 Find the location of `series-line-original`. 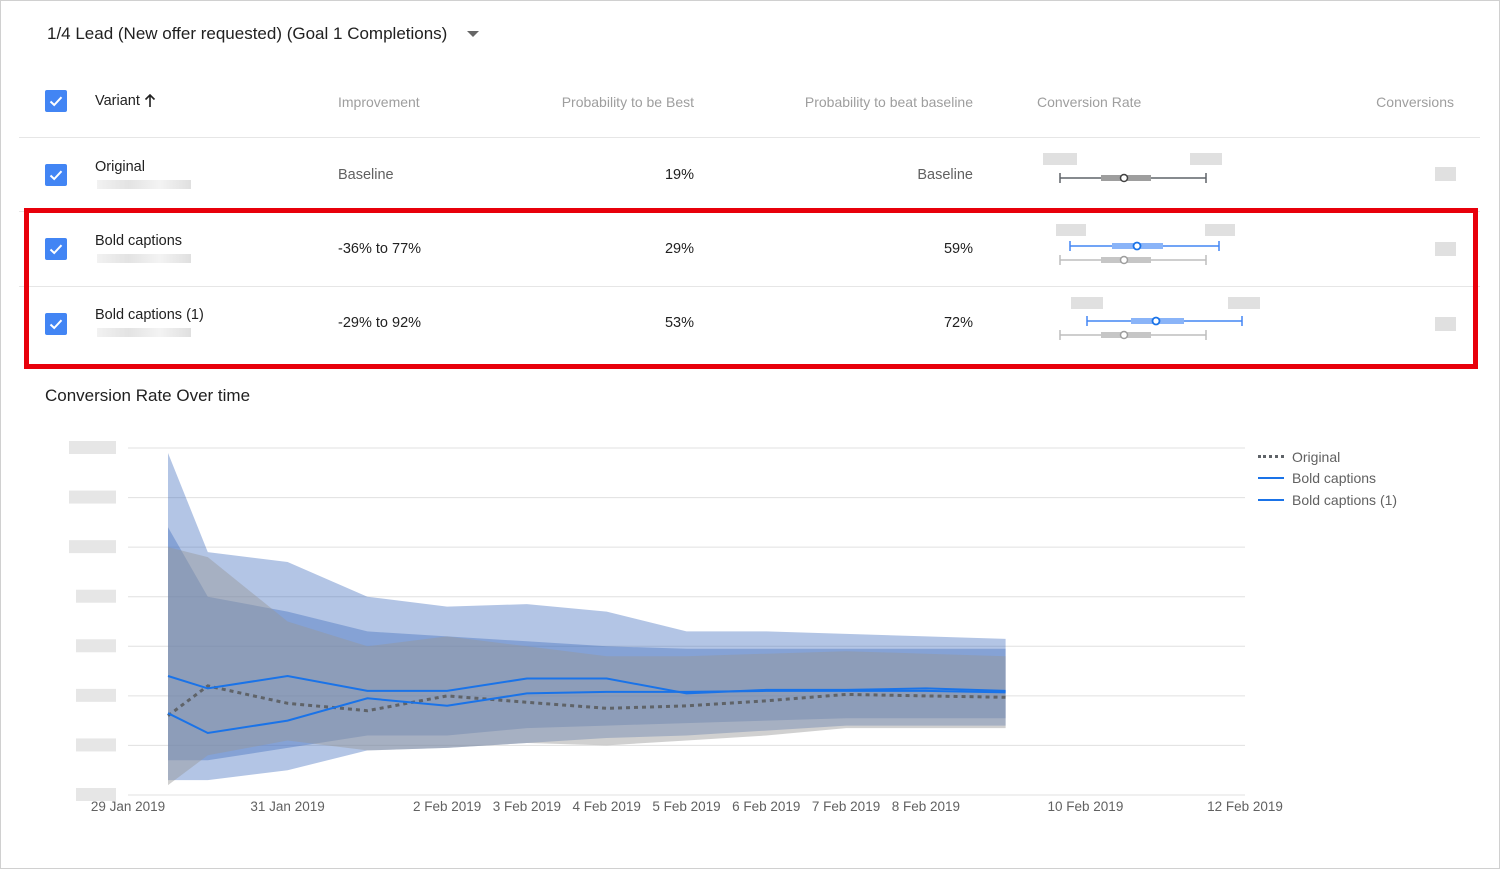

series-line-original is located at coordinates (586, 700).